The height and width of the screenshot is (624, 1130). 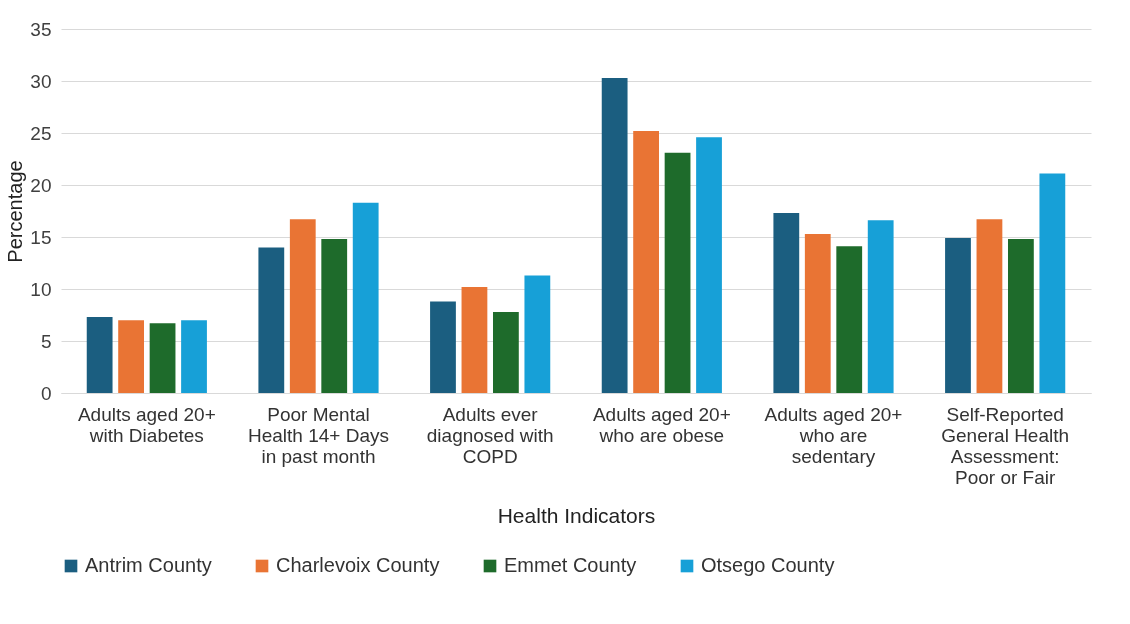 What do you see at coordinates (146, 424) in the screenshot?
I see `x-tick-label: Adults aged 20+ with Diabetes` at bounding box center [146, 424].